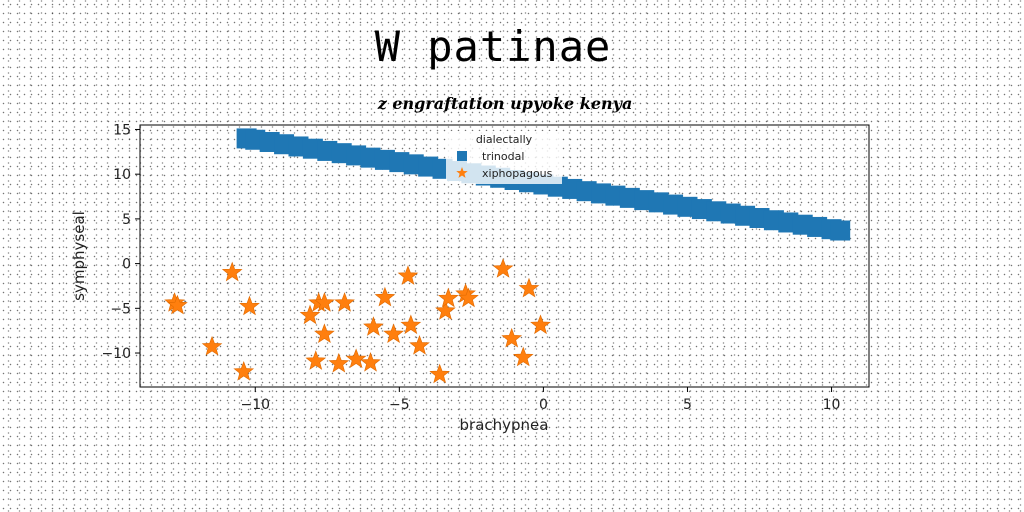 This screenshot has height=512, width=1024. I want to click on x-axis: −10 −5 0 5 10, so click(540, 400).